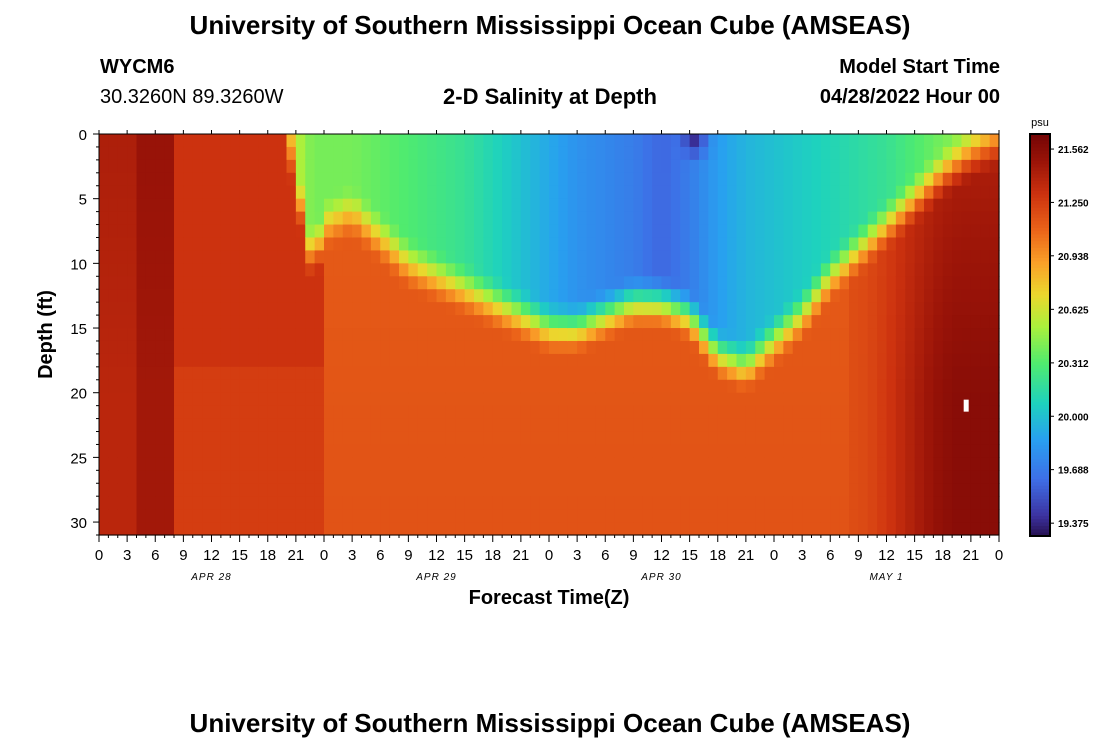 The width and height of the screenshot is (1100, 750). Describe the element at coordinates (774, 555) in the screenshot. I see `x-tick-label: 0` at that location.